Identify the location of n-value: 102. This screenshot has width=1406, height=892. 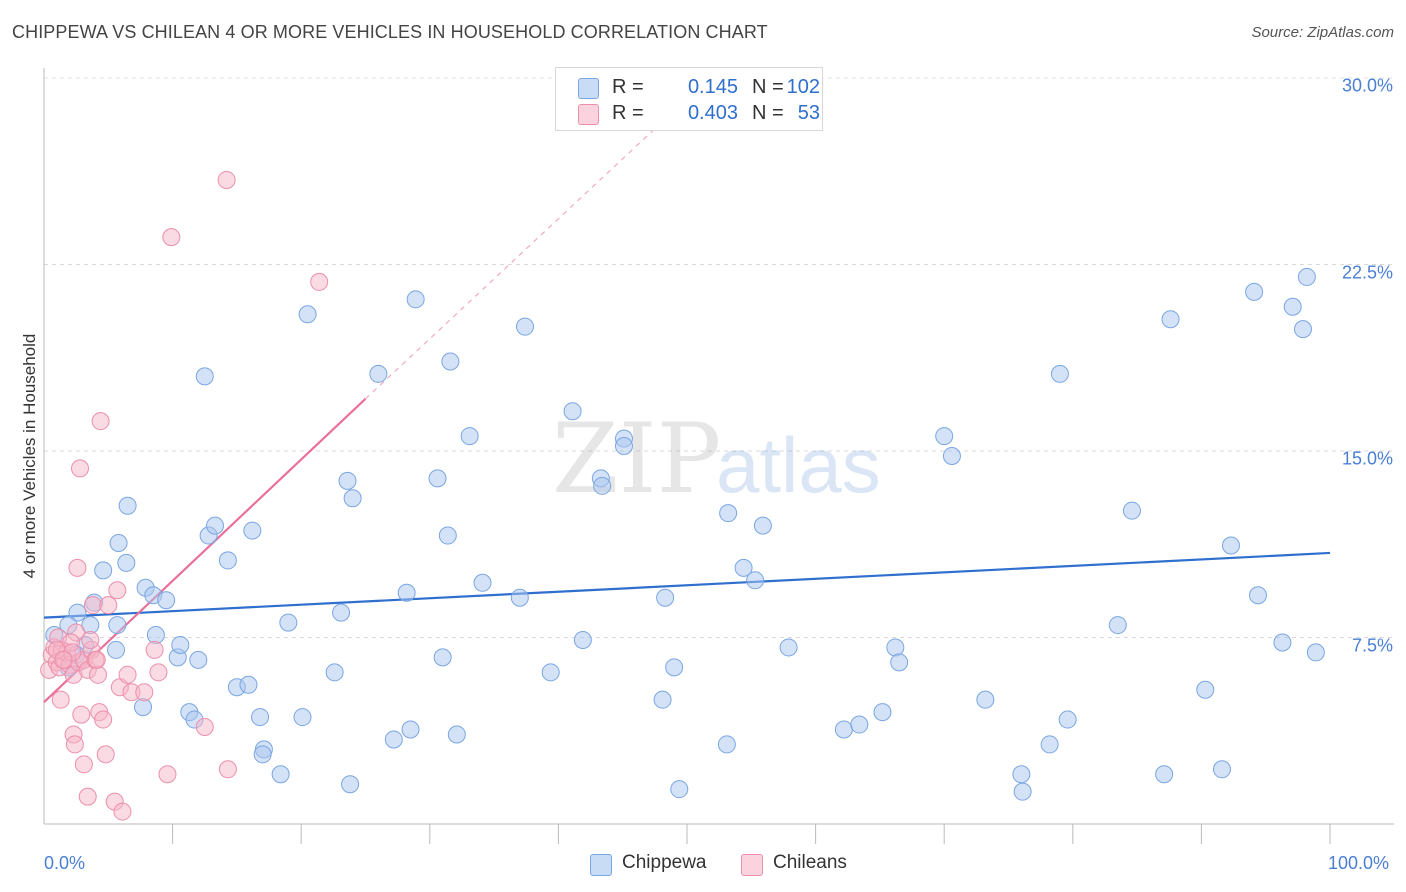
(803, 87).